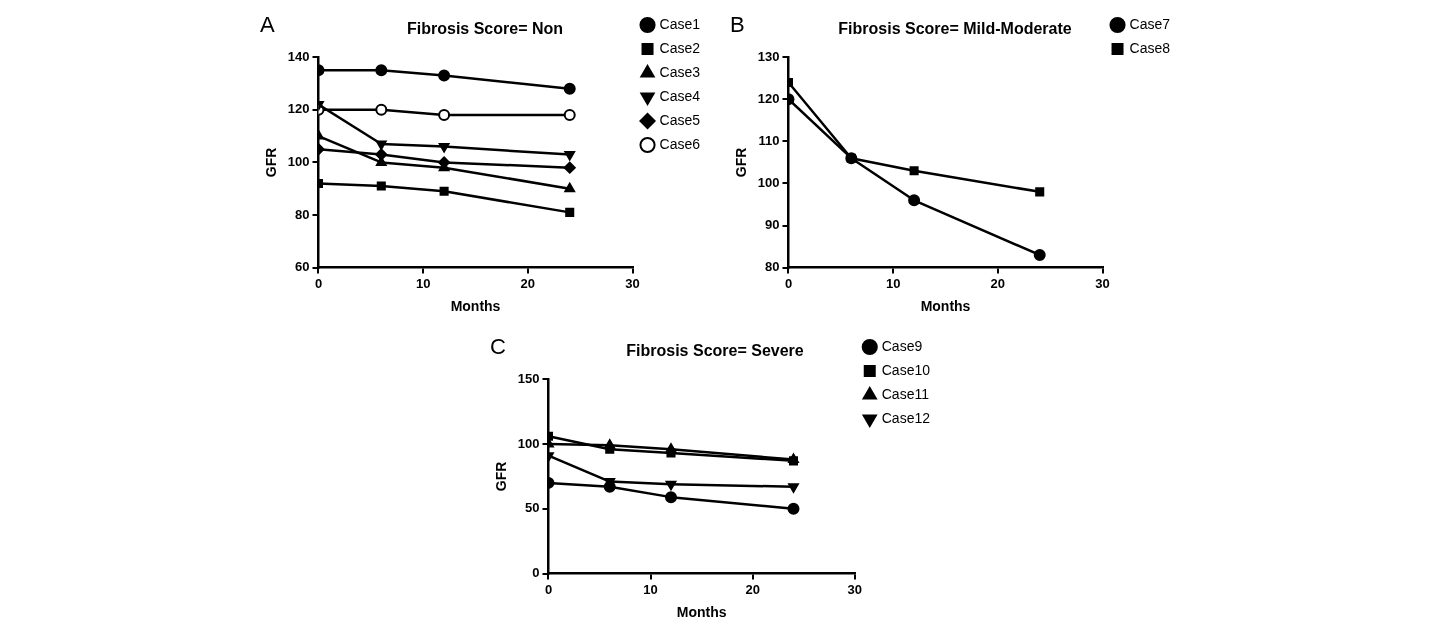 This screenshot has height=628, width=1435. Describe the element at coordinates (906, 417) in the screenshot. I see `legend-label: Case12` at that location.